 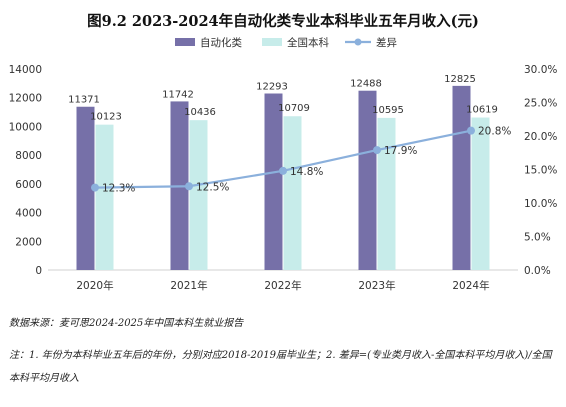 What do you see at coordinates (212, 187) in the screenshot?
I see `line-data-label: 12.5%` at bounding box center [212, 187].